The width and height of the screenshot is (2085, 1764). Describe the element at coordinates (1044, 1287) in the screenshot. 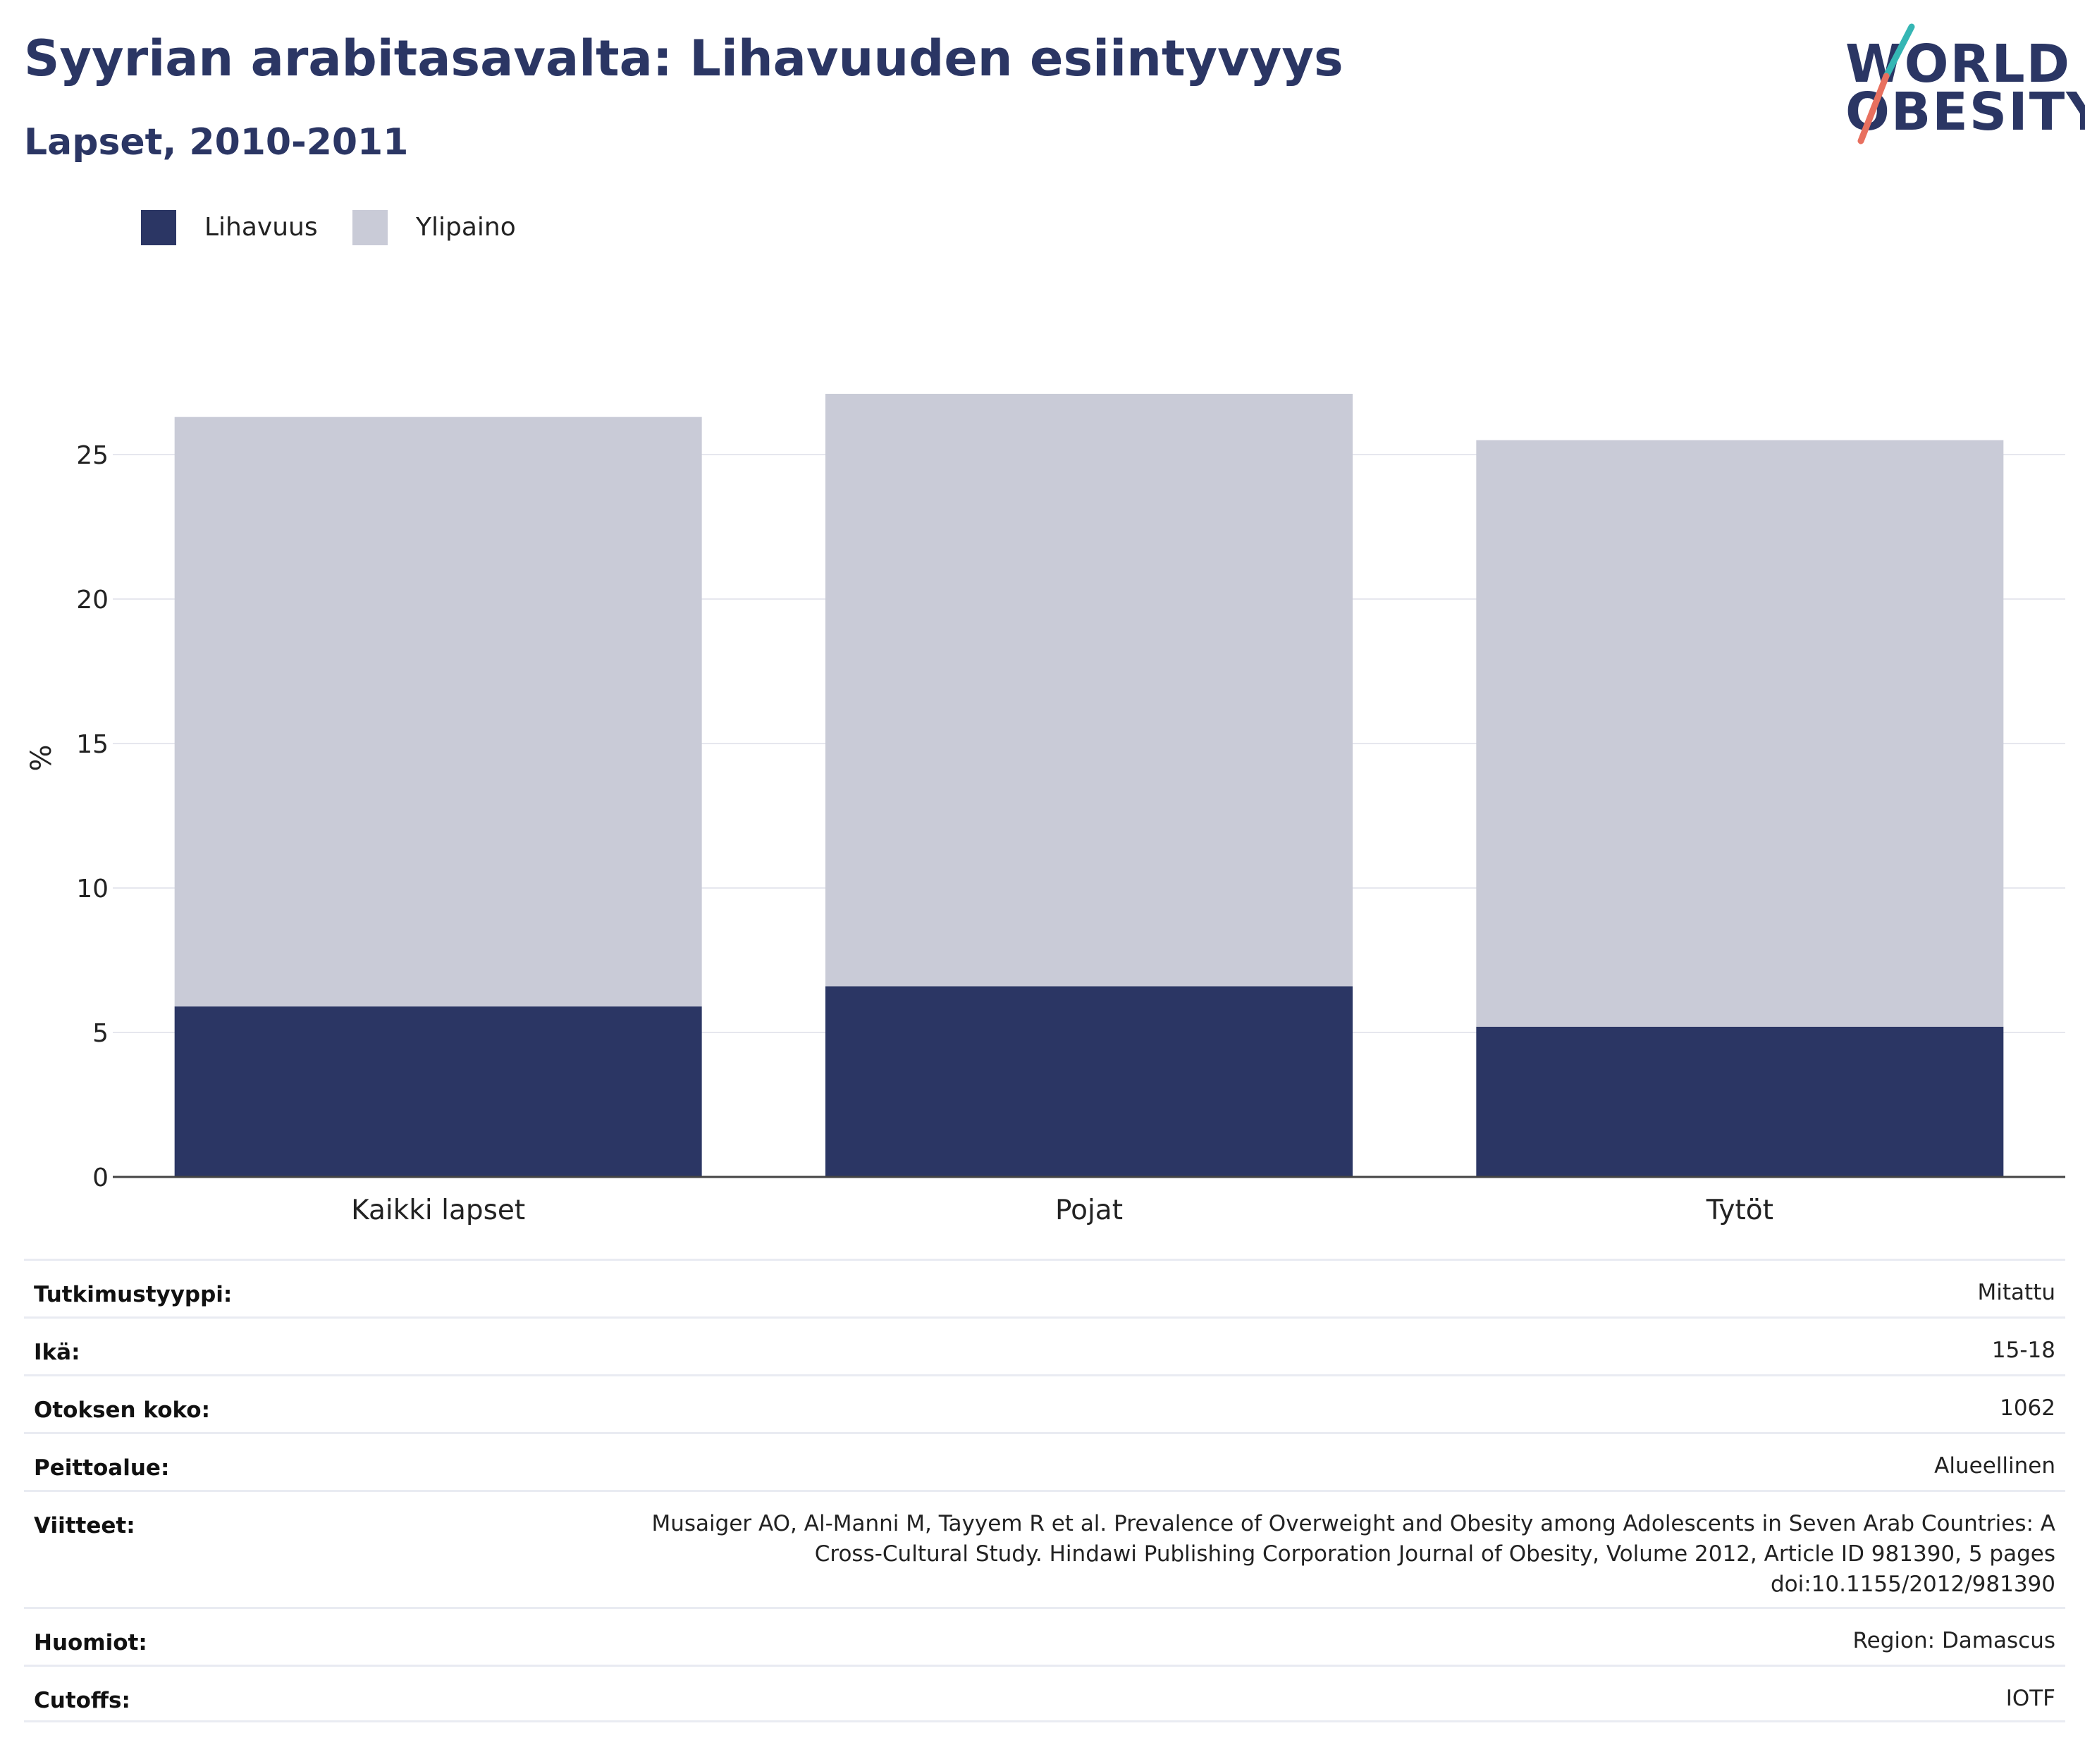

I see `info-row: Tutkimustyyppi: Mitattu` at that location.